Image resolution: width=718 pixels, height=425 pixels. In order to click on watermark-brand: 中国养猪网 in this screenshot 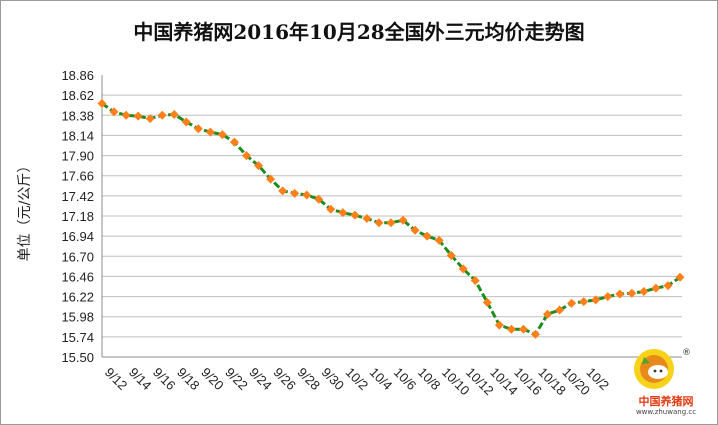, I will do `click(666, 401)`.